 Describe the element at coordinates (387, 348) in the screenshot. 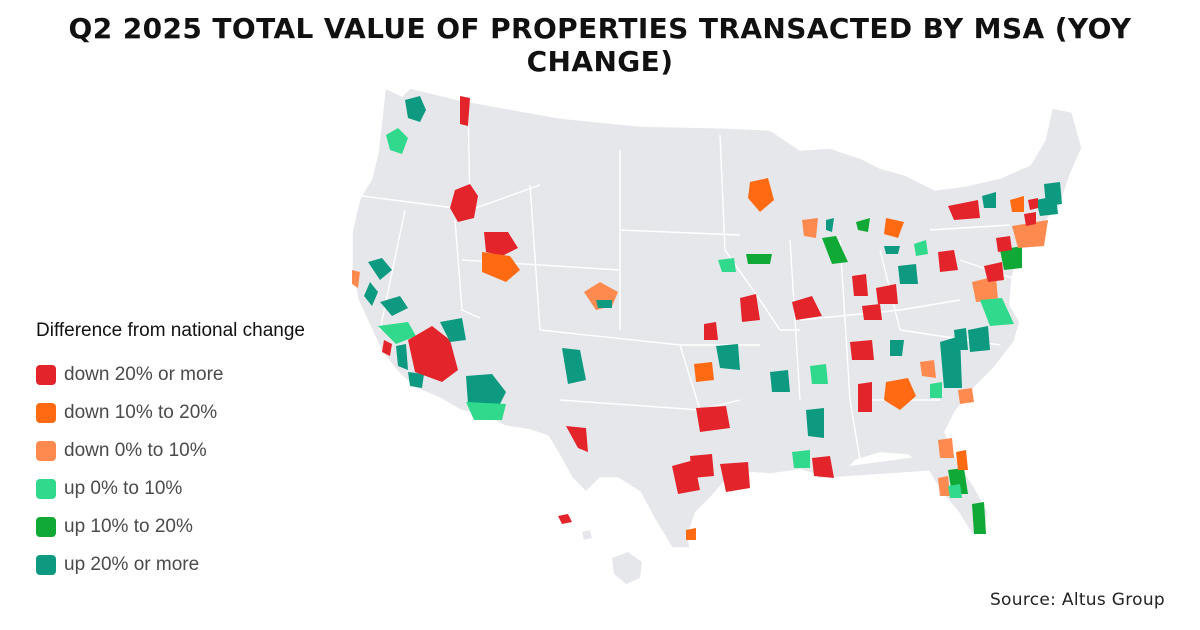

I see `msa-la` at that location.